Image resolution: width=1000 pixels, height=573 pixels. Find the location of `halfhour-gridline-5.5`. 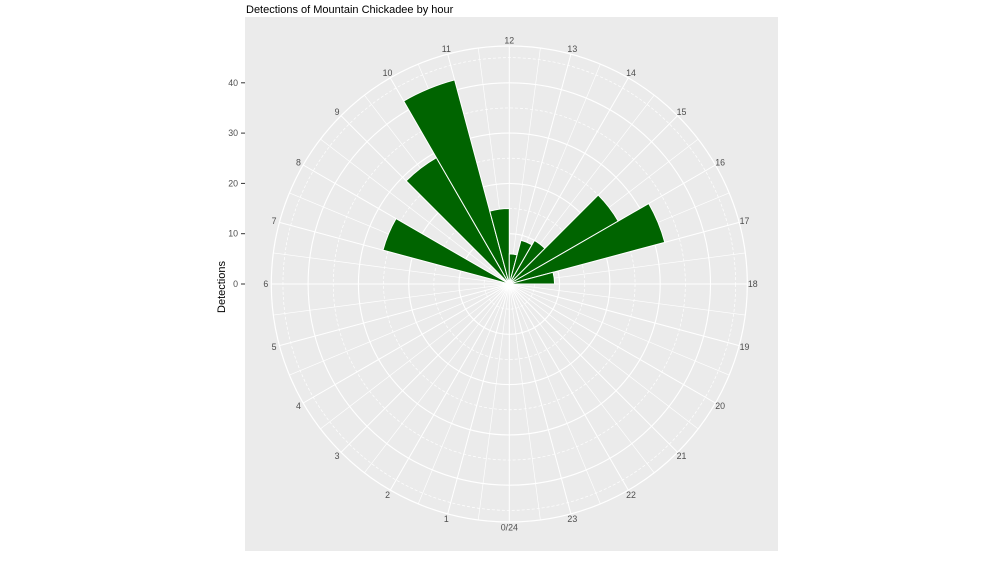

halfhour-gridline-5.5 is located at coordinates (391, 299).